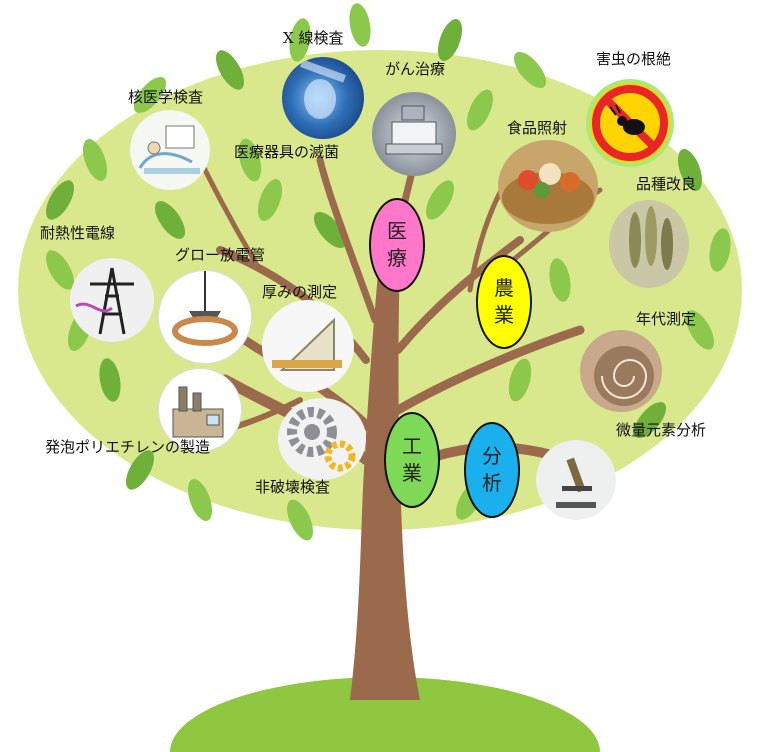  I want to click on label-glow-lamp: グロー放電管, so click(220, 255).